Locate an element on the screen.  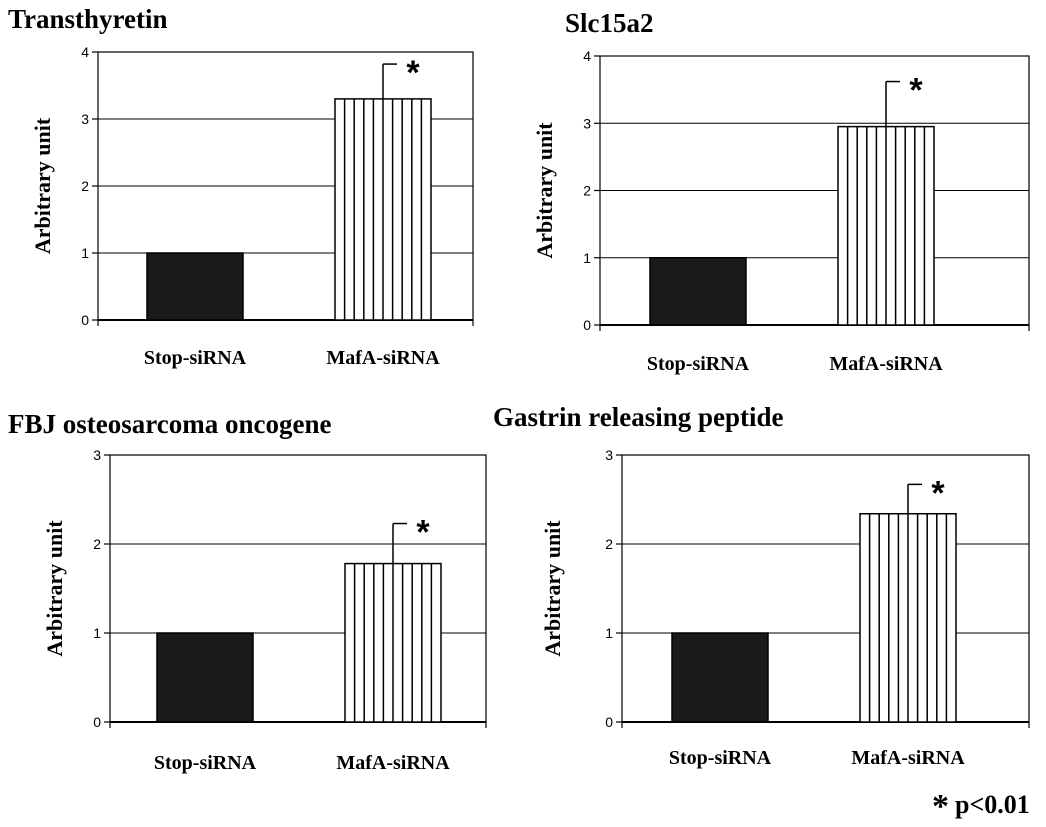
chart-title: Transthyretin is located at coordinates (88, 19).